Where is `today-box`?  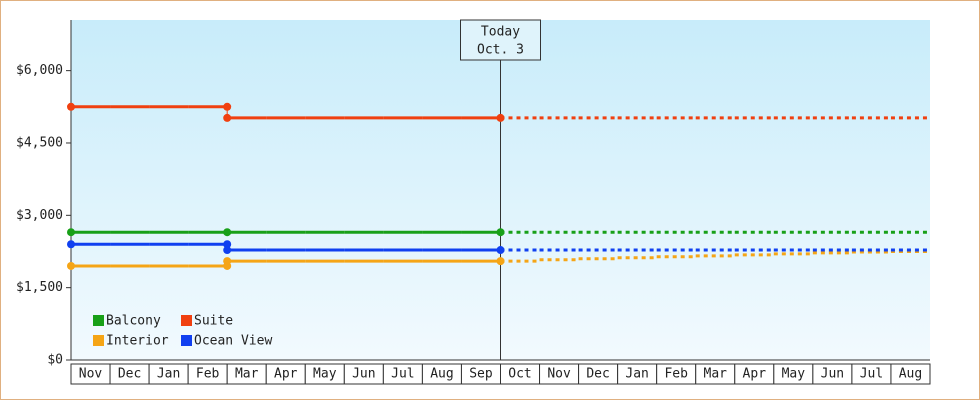 today-box is located at coordinates (500, 40).